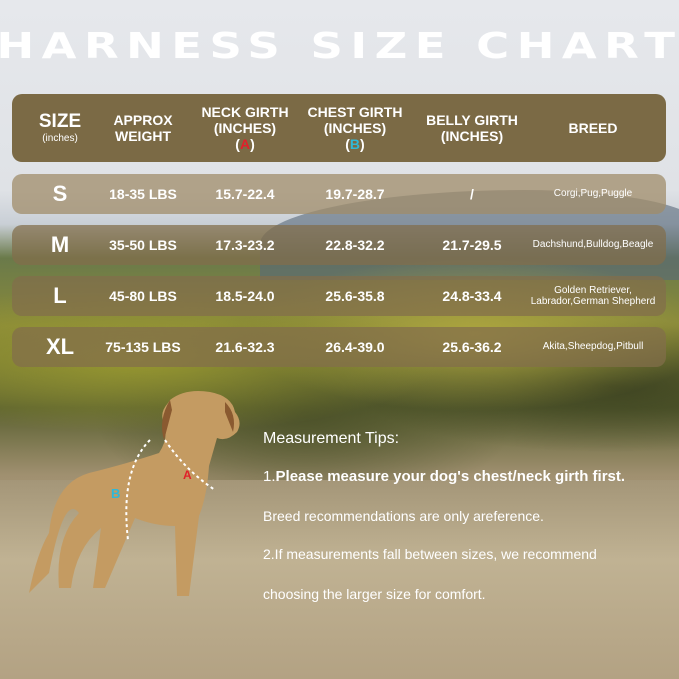 This screenshot has width=679, height=679. Describe the element at coordinates (593, 347) in the screenshot. I see `cell-breed: Akita,Sheepdog,Pitbull` at that location.